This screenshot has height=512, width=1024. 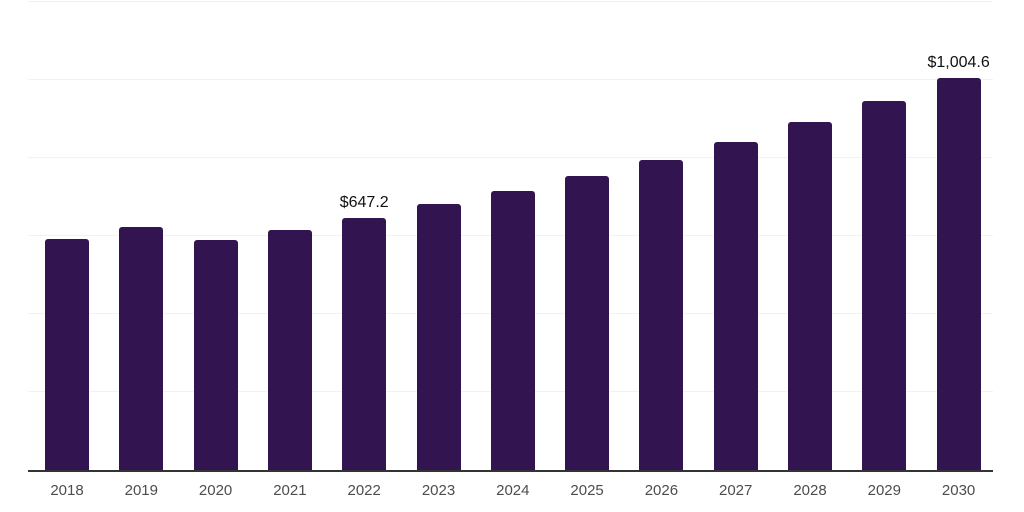 What do you see at coordinates (215, 490) in the screenshot?
I see `x-tick-label: 2020` at bounding box center [215, 490].